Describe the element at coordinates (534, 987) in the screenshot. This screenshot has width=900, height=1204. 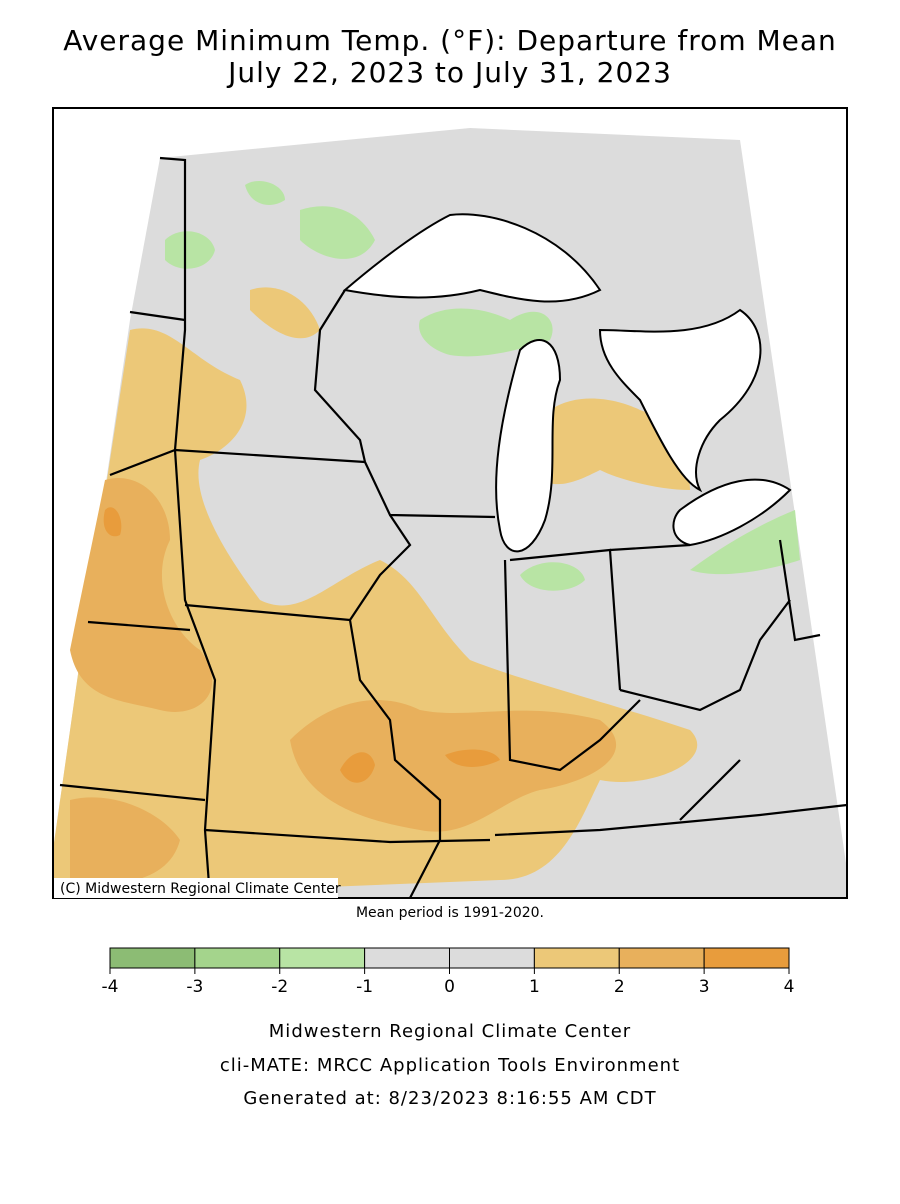
I see `colorbar-tick-label: 1` at that location.